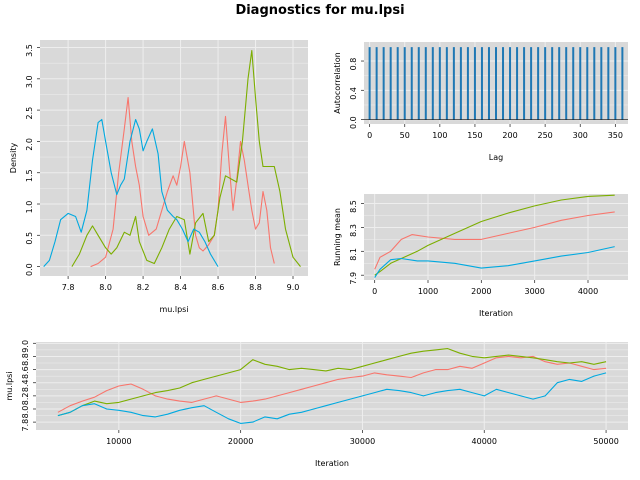 The height and width of the screenshot is (480, 640). What do you see at coordinates (353, 230) in the screenshot?
I see `y-tick-label: 8.3` at bounding box center [353, 230].